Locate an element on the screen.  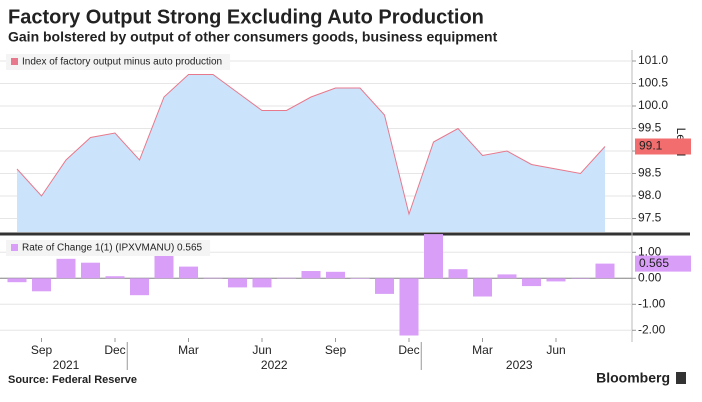
y-tick-label: 98.0 is located at coordinates (650, 195).